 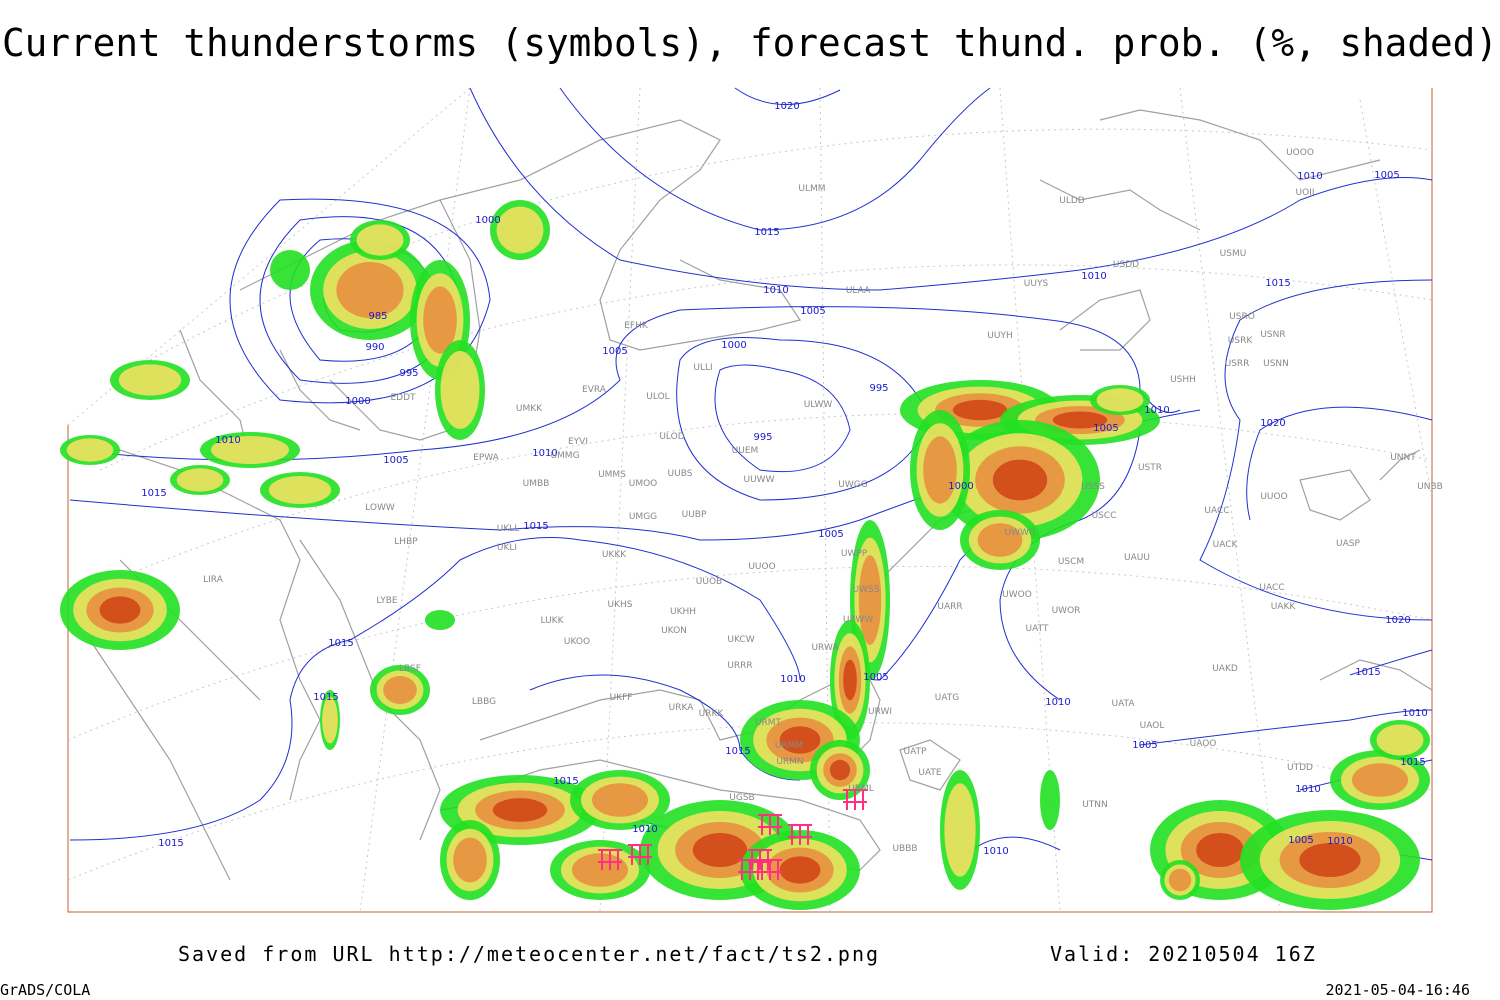 I want to click on isobar-label: 985, so click(x=377, y=316).